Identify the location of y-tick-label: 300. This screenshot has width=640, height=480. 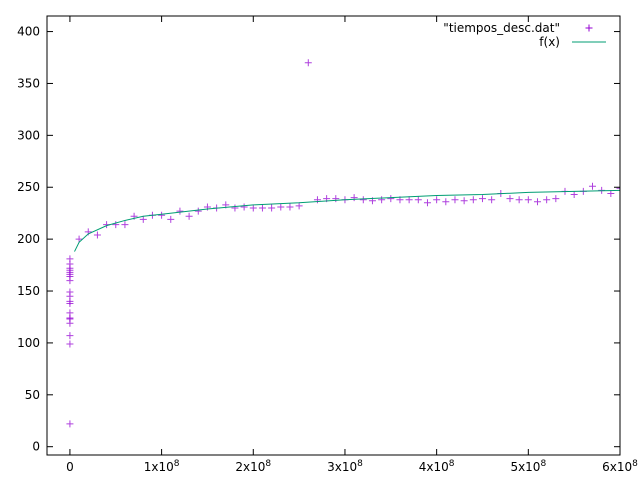
(28, 135).